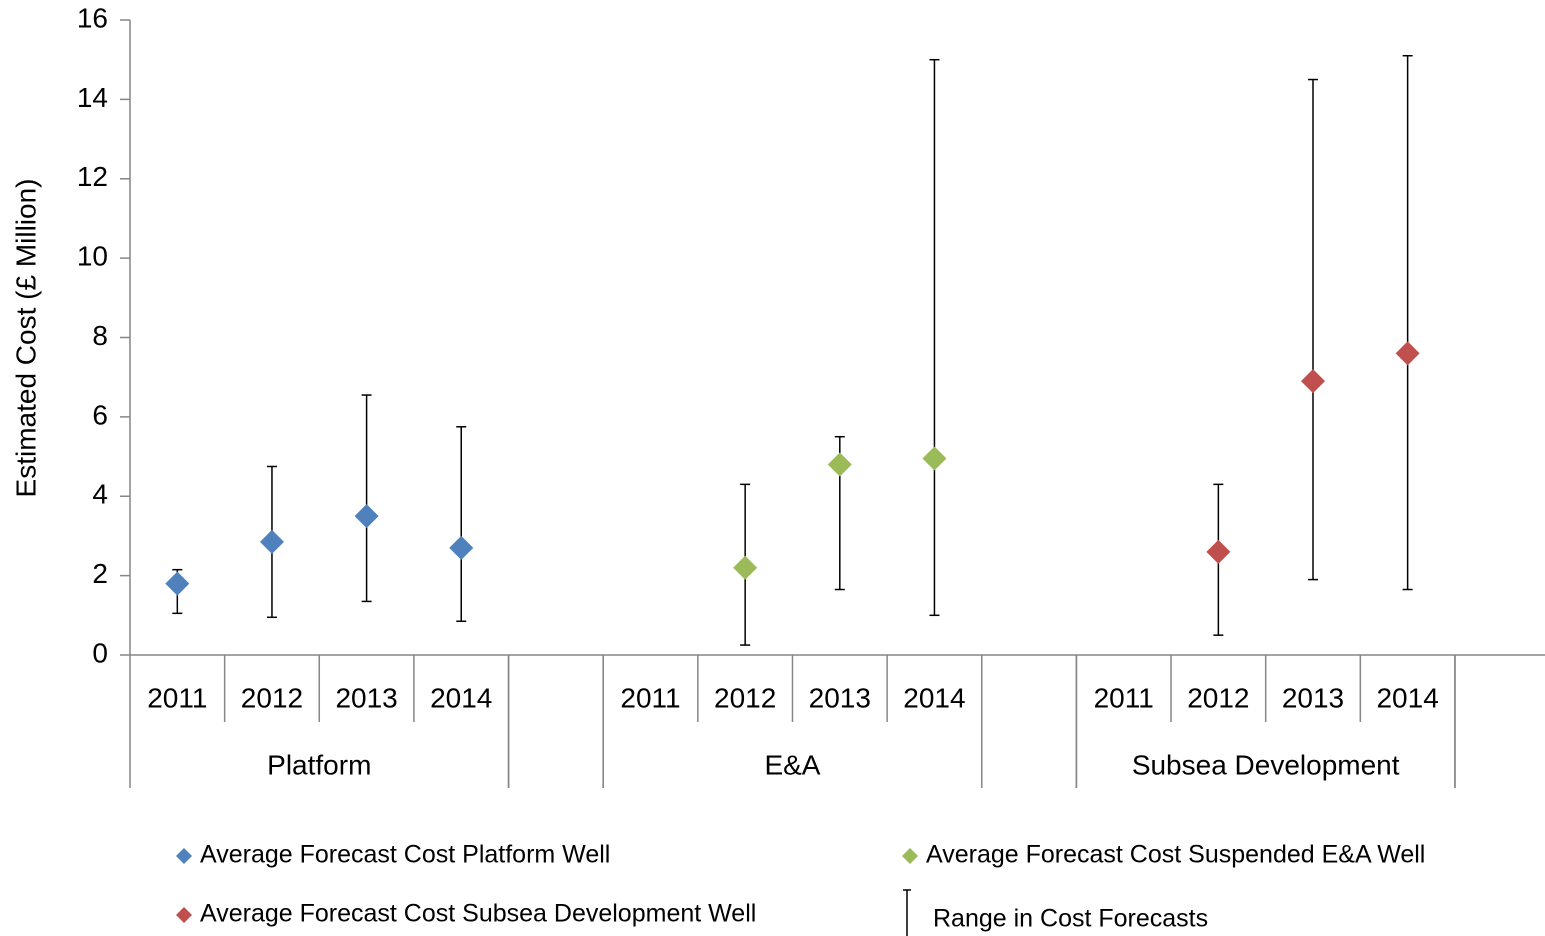  I want to click on y-tick-label: 10, so click(92, 256).